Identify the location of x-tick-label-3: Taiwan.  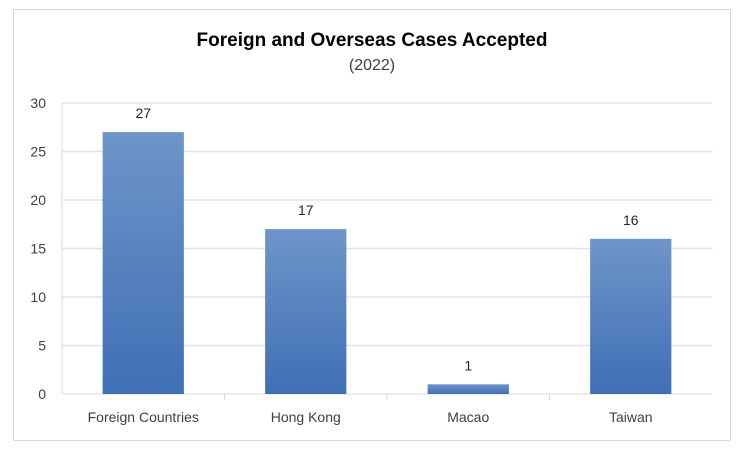
(631, 417).